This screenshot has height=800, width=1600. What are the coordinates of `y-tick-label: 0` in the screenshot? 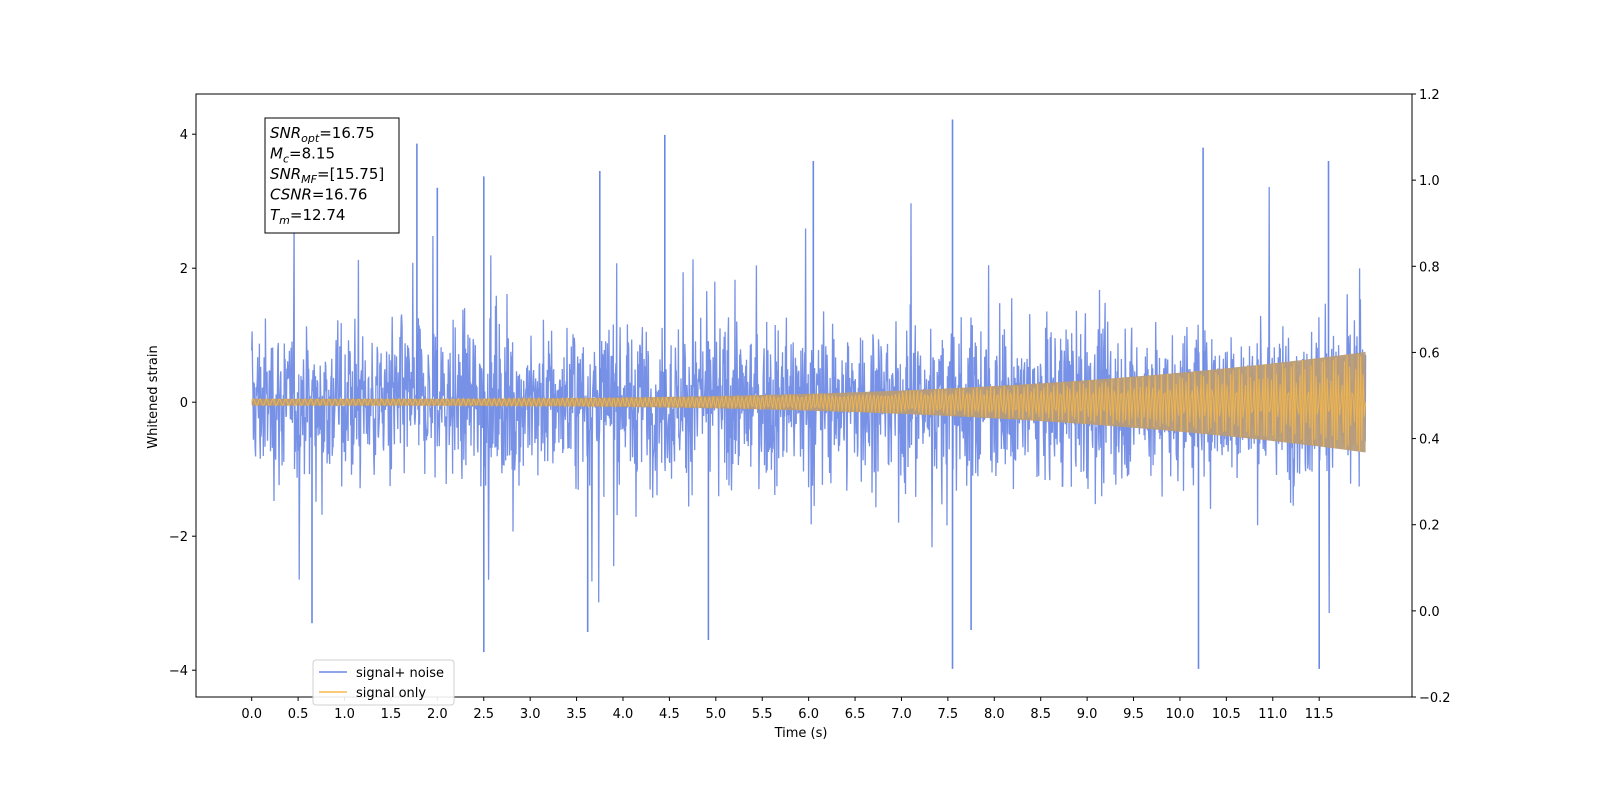 It's located at (184, 403).